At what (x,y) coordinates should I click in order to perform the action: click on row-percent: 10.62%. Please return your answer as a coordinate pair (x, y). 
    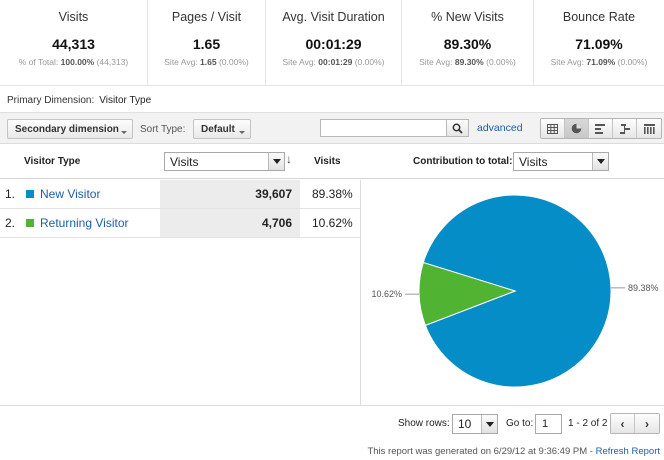
    Looking at the image, I should click on (332, 223).